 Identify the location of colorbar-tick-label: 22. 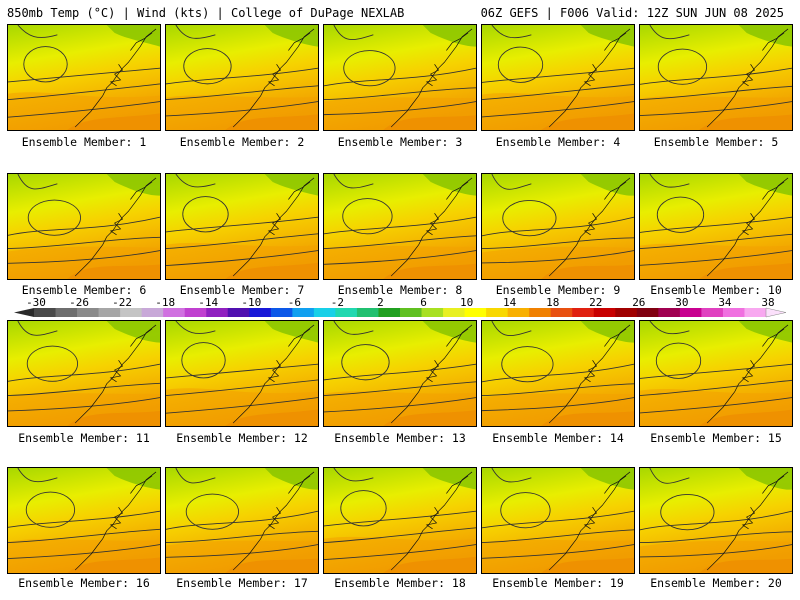
(596, 302).